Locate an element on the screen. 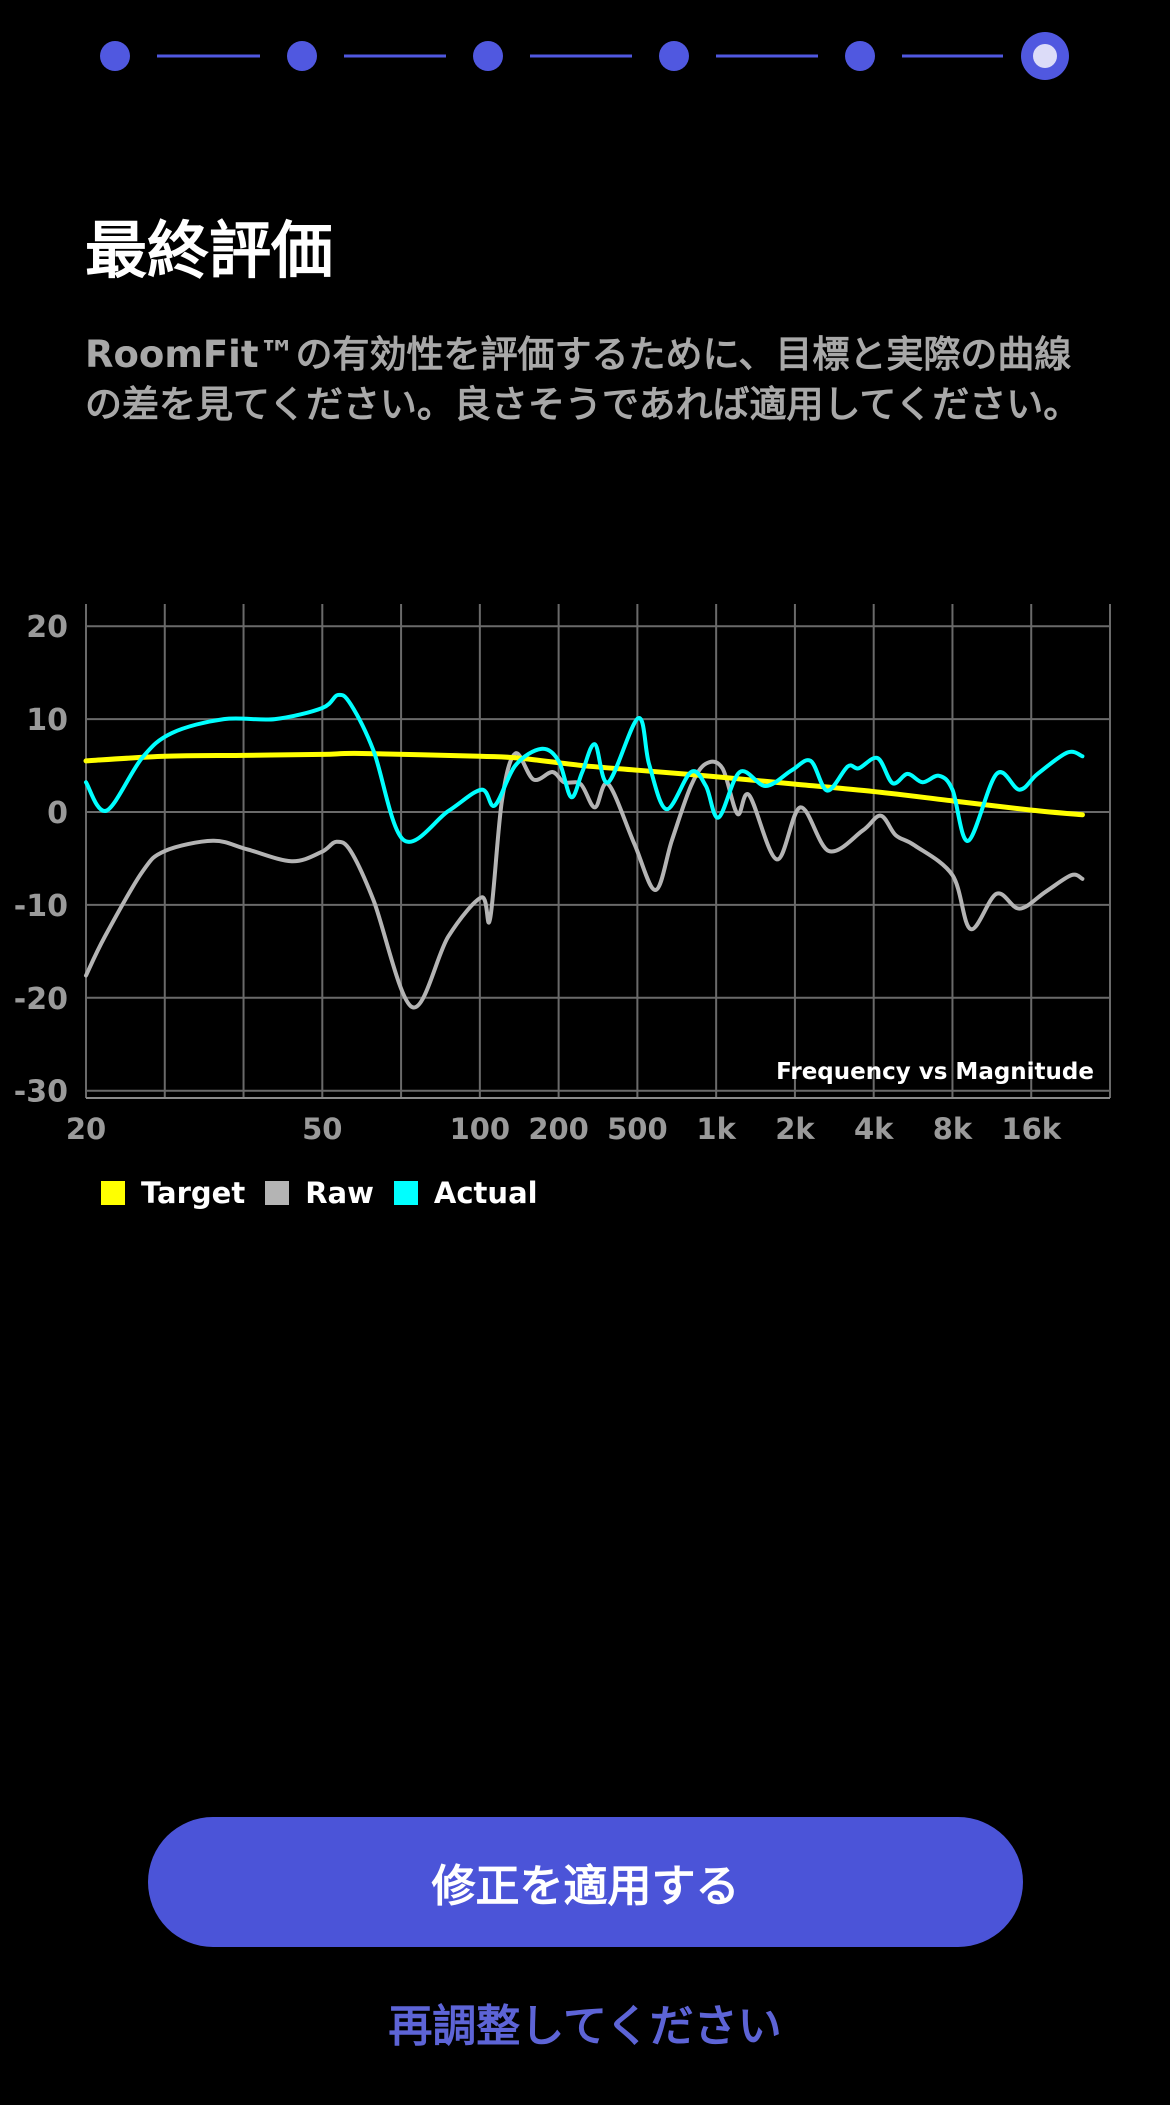  page-title: 最終評価 is located at coordinates (209, 250).